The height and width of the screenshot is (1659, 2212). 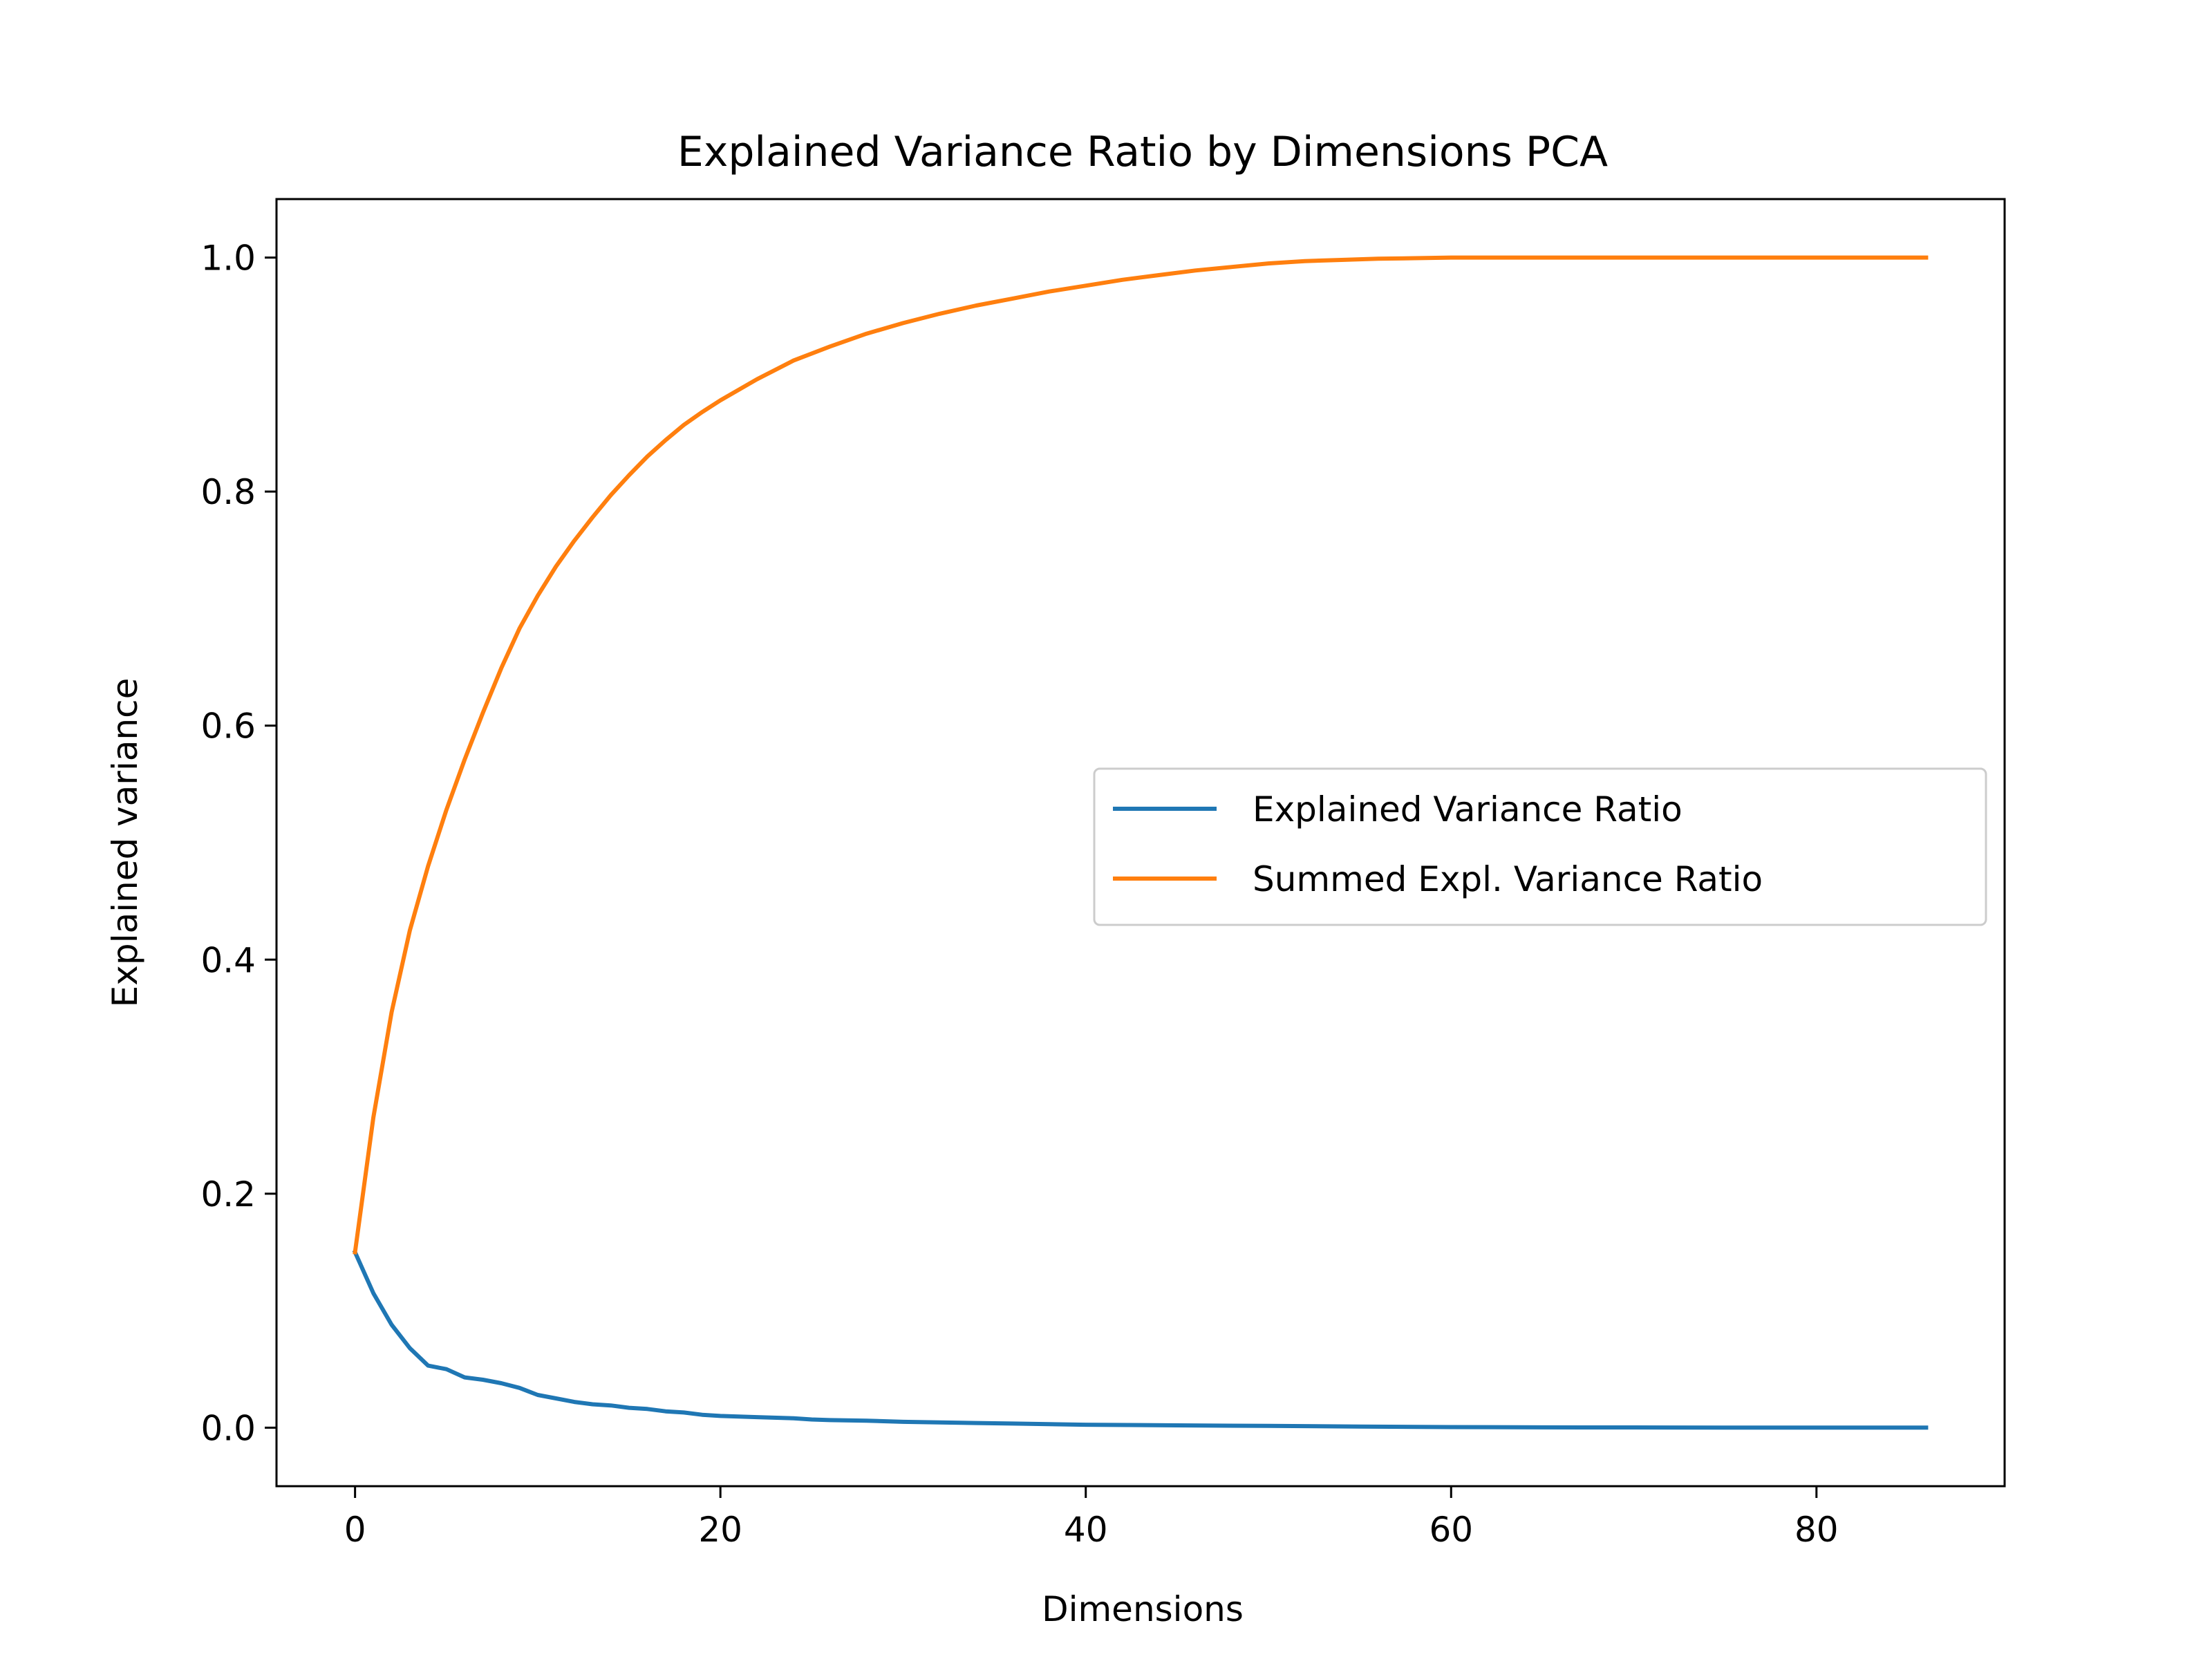 I want to click on x-tick-label: 20, so click(x=720, y=1530).